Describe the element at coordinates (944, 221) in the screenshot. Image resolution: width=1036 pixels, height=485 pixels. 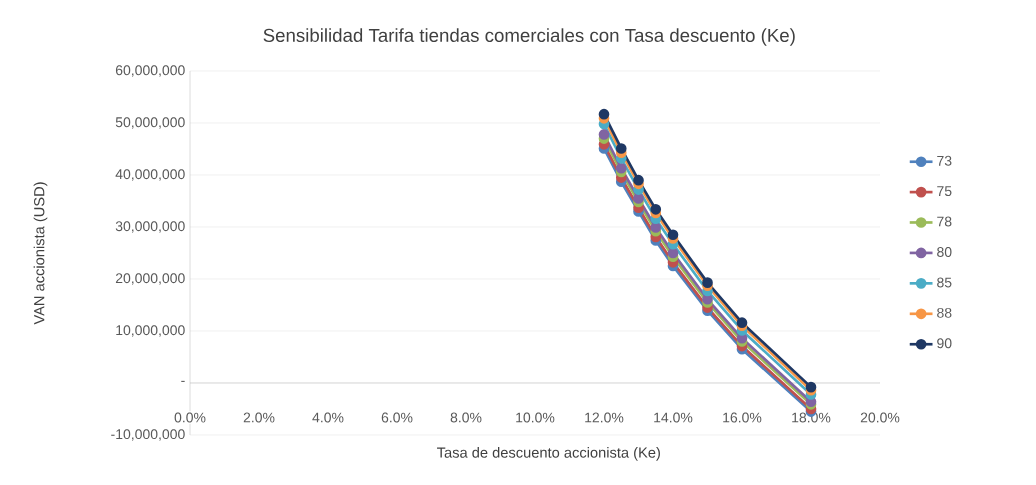
I see `legend-label: 78` at that location.